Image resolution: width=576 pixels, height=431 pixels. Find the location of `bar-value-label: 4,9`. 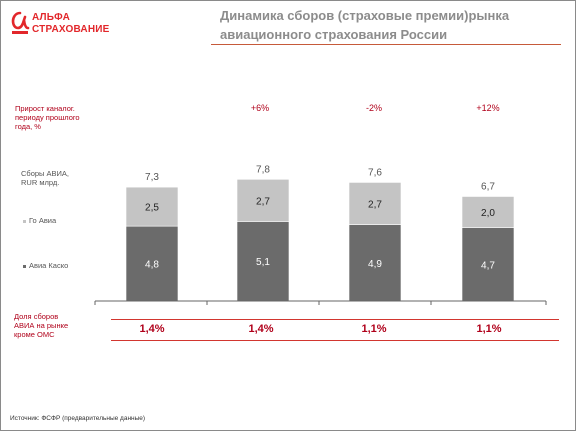

bar-value-label: 4,9 is located at coordinates (375, 264).